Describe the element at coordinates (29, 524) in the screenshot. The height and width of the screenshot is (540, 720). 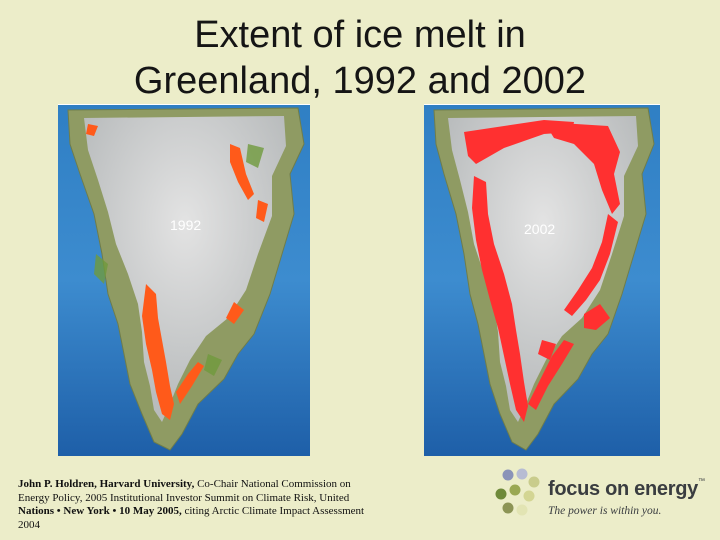
I see `citation-year: 2004` at that location.